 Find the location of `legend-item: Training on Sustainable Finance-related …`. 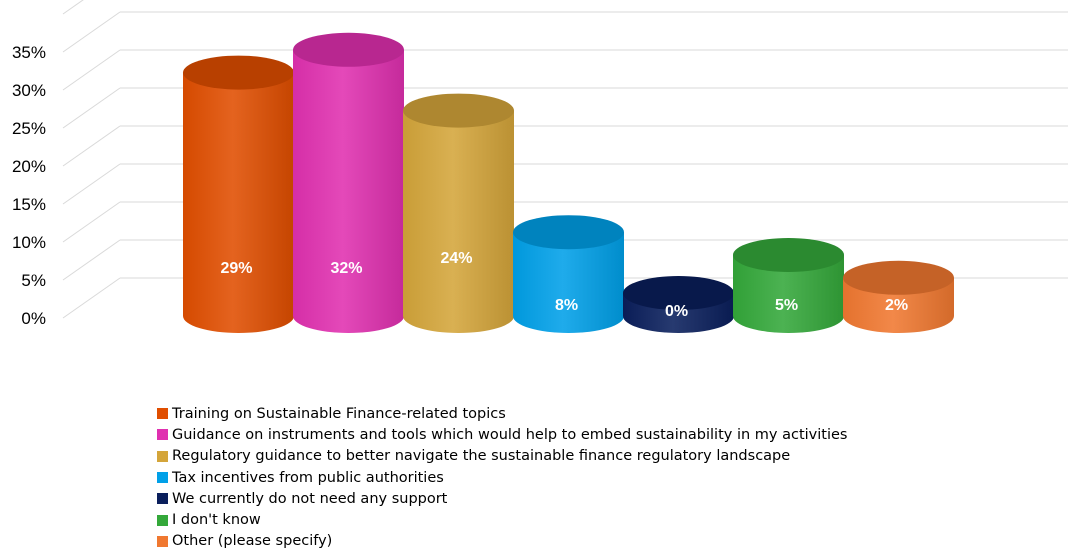

legend-item: Training on Sustainable Finance-related … is located at coordinates (607, 413).